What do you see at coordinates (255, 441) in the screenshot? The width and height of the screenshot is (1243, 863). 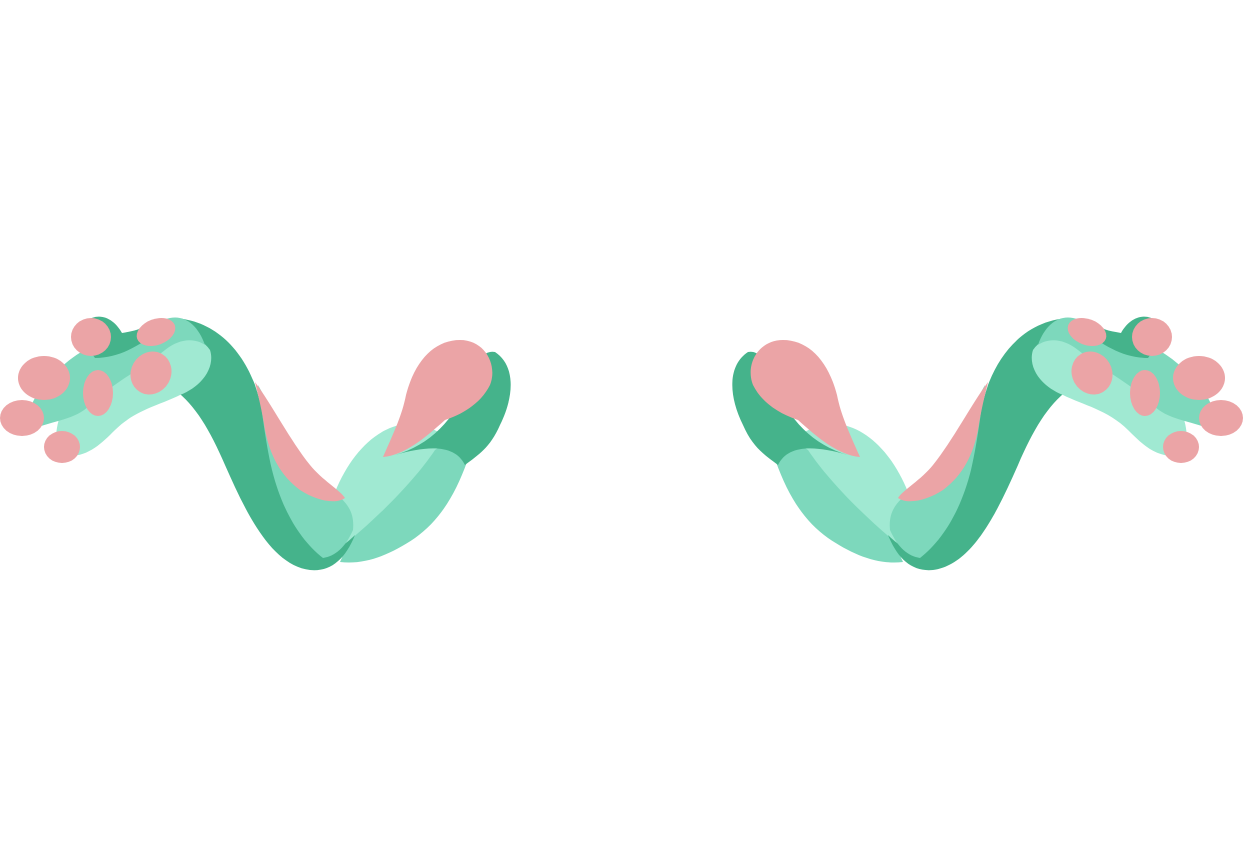 I see `left-limb` at bounding box center [255, 441].